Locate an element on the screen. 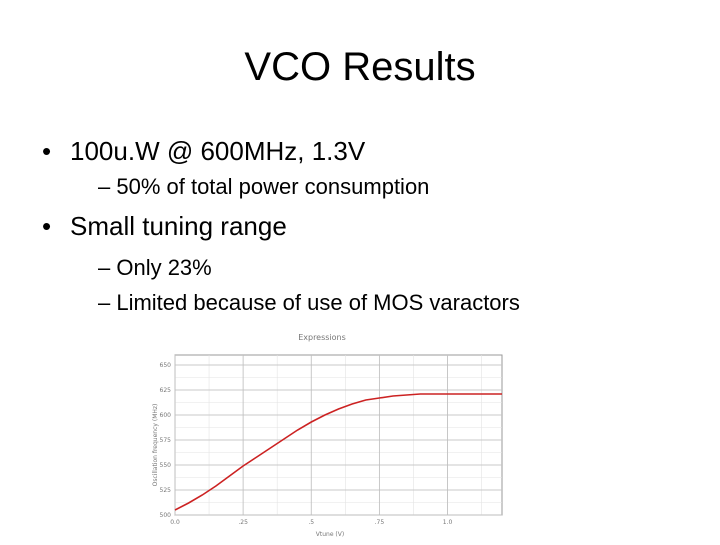  bullet-text: 100u.W @ 600MHz, 1.3V is located at coordinates (218, 151).